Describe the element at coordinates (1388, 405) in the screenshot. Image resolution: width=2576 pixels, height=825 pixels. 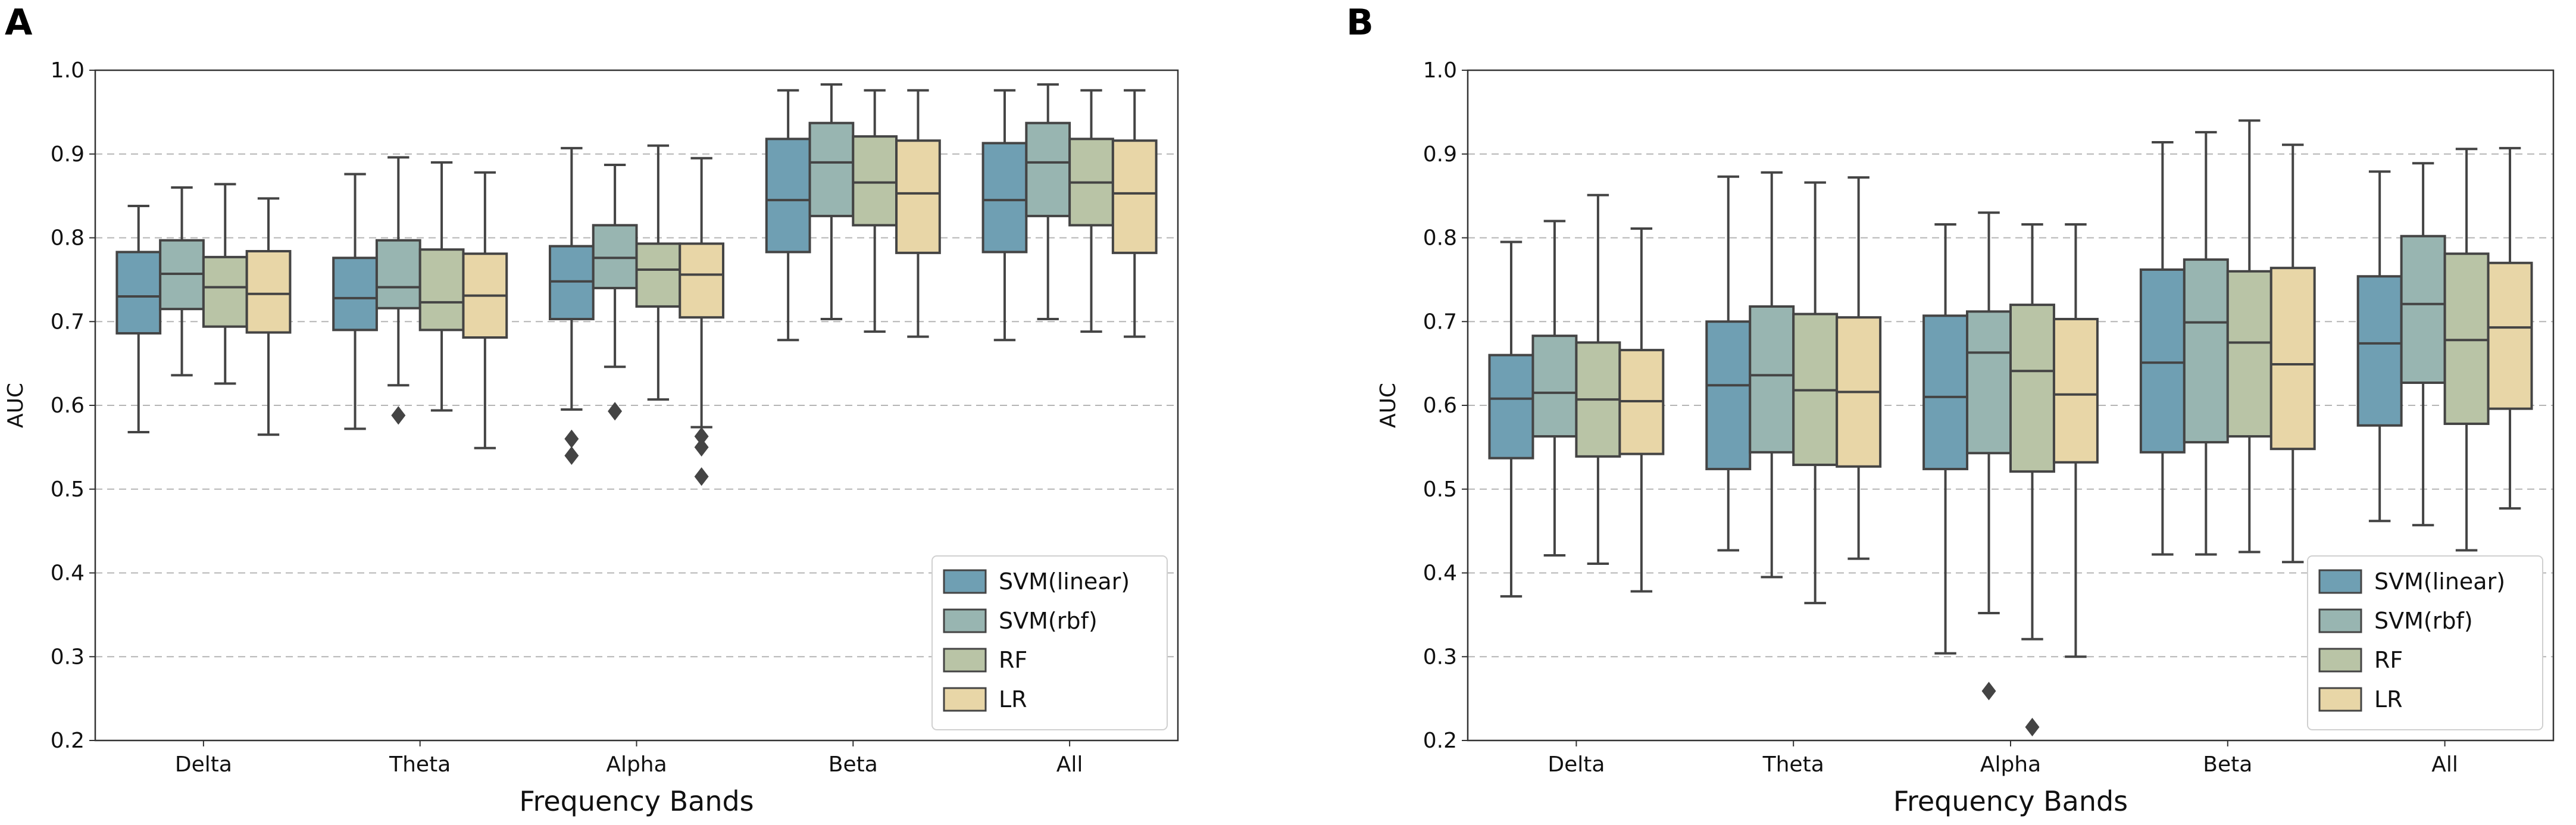
I see `y-axis-label: AUC` at that location.